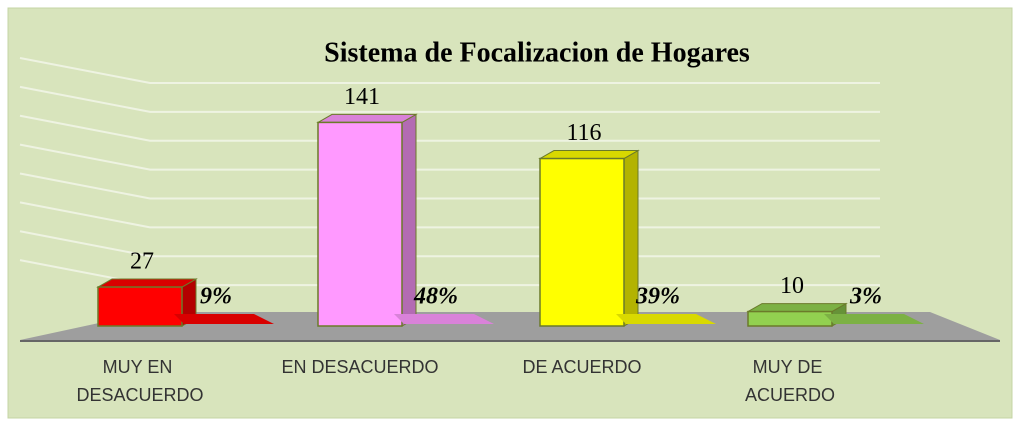 Image resolution: width=1020 pixels, height=430 pixels. Describe the element at coordinates (142, 262) in the screenshot. I see `value-label: 27` at that location.